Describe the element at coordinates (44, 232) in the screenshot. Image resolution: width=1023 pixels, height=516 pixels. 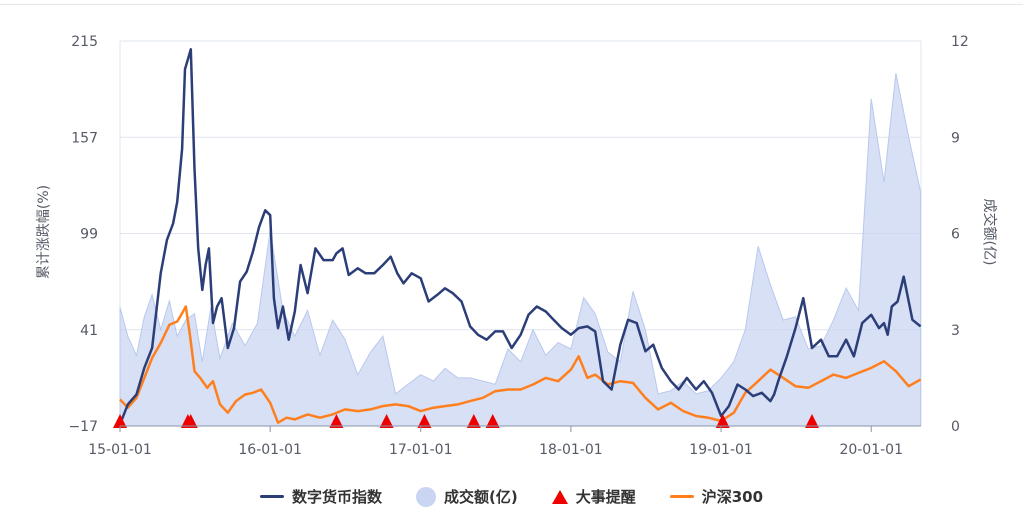
I see `y-axis-left-title: 累计涨跌幅(%)` at that location.